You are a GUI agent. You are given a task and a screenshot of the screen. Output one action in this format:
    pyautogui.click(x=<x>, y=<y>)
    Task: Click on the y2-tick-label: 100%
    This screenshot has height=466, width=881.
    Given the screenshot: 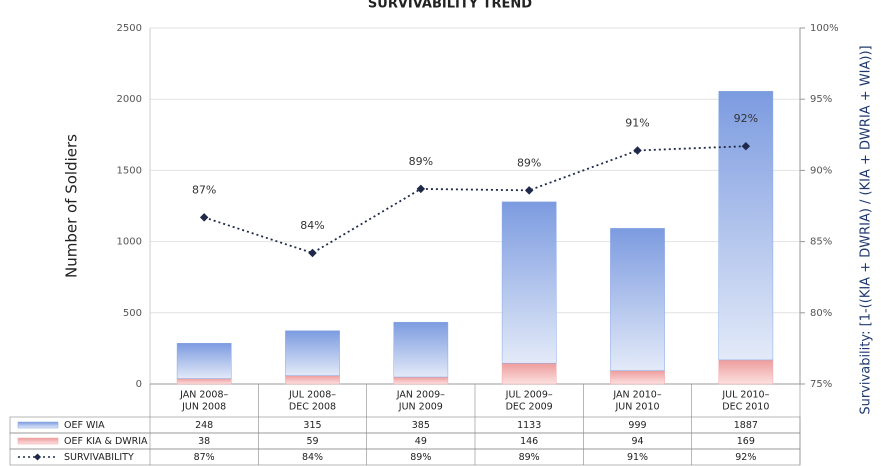 What is the action you would take?
    pyautogui.click(x=824, y=28)
    